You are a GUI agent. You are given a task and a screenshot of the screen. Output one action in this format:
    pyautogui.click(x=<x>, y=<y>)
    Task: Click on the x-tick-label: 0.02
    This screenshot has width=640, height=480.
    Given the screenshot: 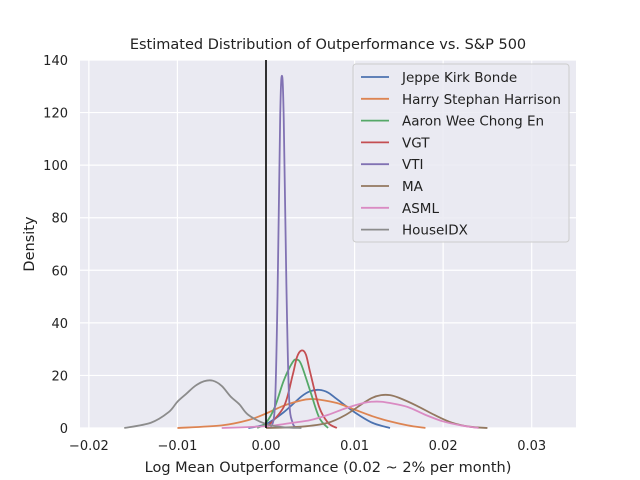 What is the action you would take?
    pyautogui.click(x=443, y=446)
    